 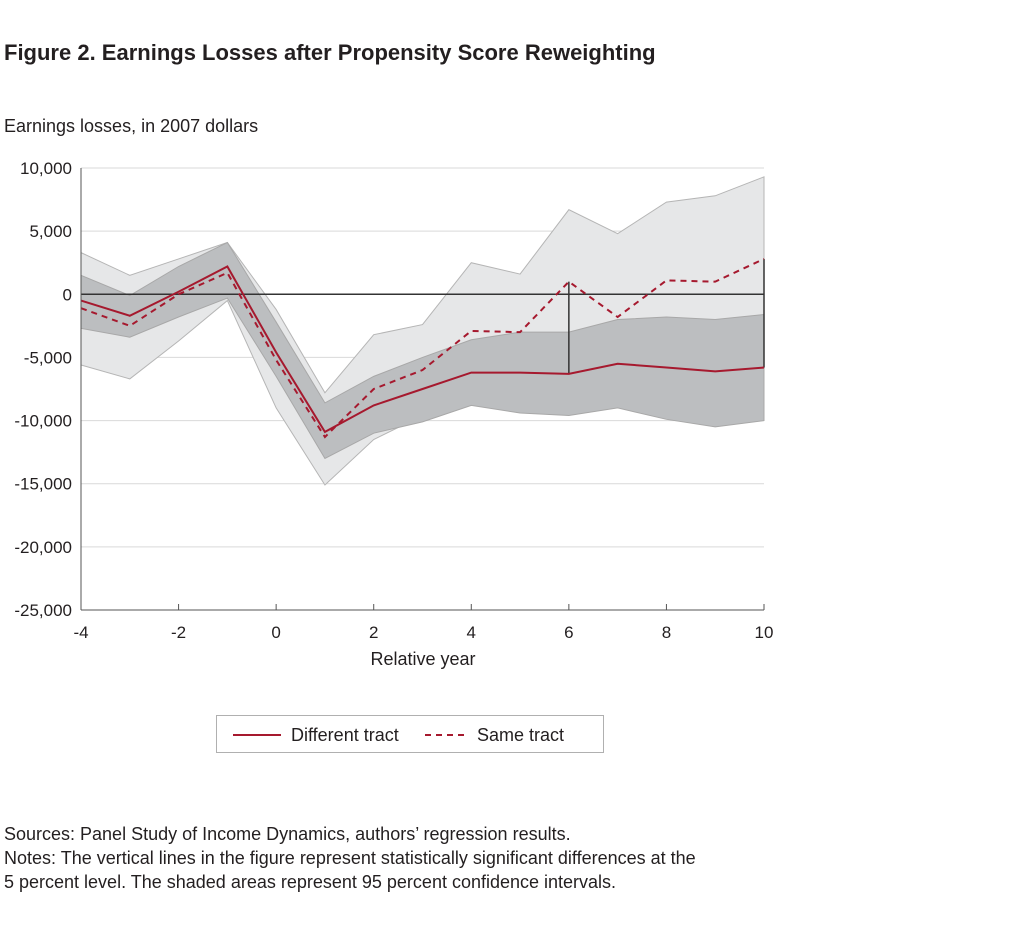 What do you see at coordinates (48, 357) in the screenshot?
I see `y-tick-label: -5,000` at bounding box center [48, 357].